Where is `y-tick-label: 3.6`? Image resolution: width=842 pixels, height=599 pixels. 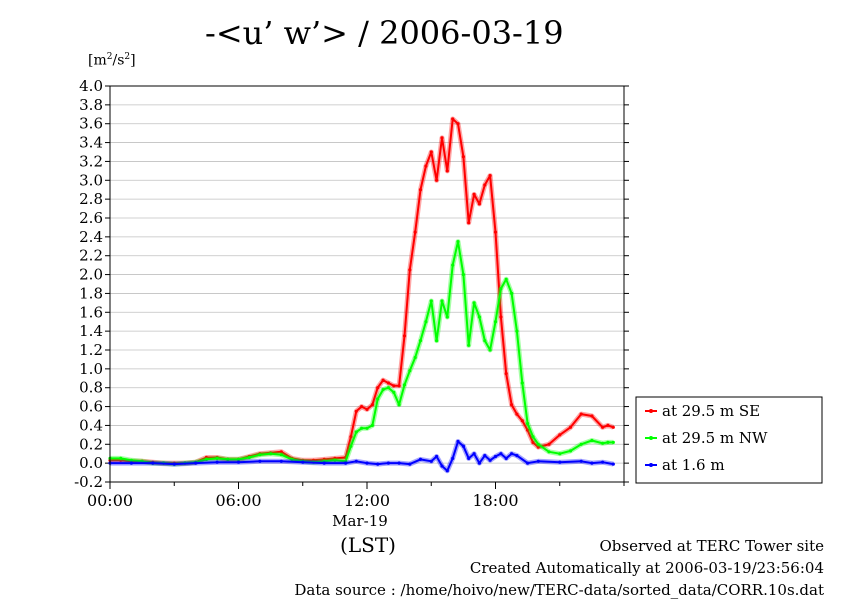 y-tick-label: 3.6 is located at coordinates (91, 124).